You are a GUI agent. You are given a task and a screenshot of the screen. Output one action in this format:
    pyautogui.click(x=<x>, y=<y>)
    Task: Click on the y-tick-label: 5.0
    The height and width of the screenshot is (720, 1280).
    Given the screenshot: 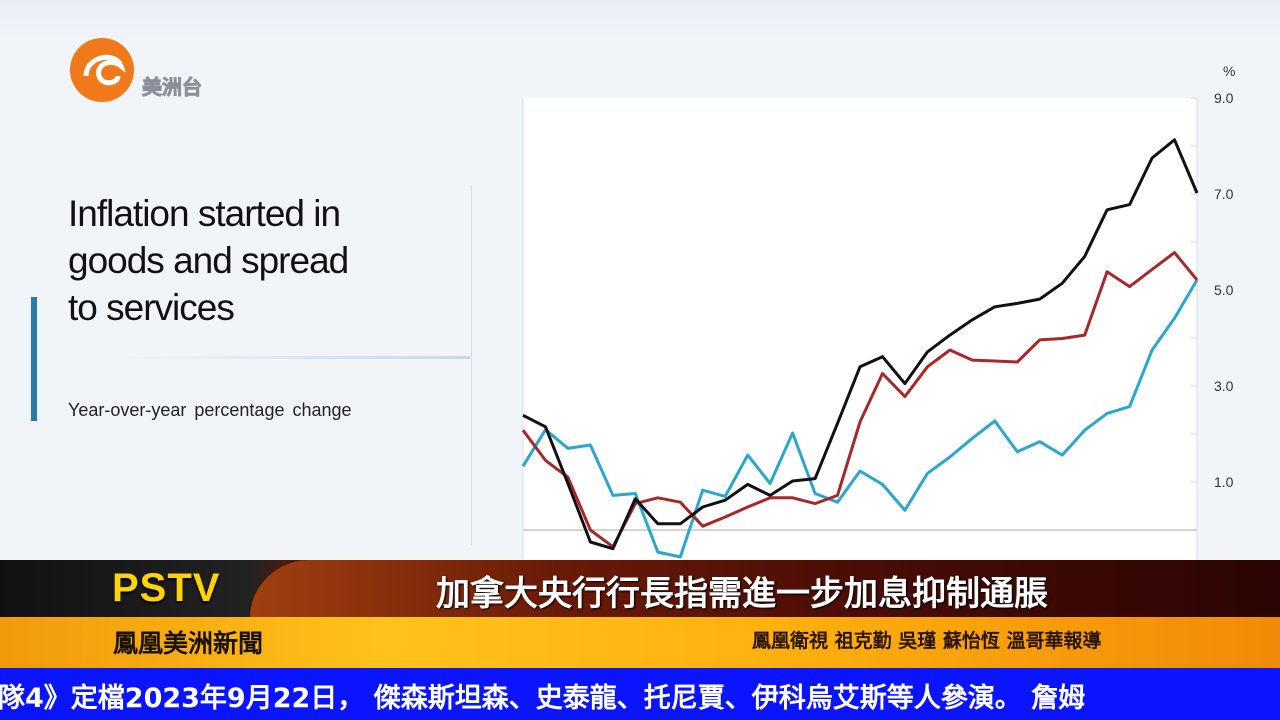 What is the action you would take?
    pyautogui.click(x=1224, y=290)
    